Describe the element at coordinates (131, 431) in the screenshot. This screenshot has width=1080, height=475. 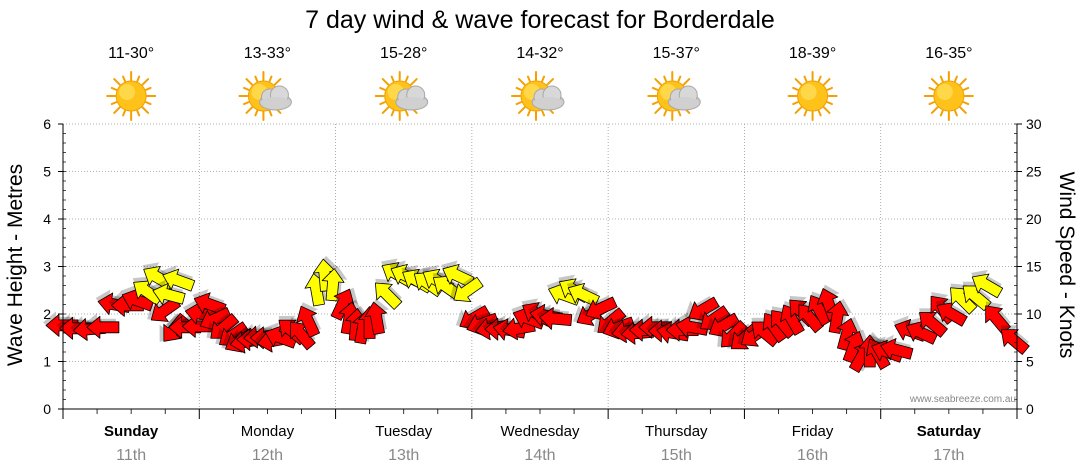
I see `day-label: Sunday` at that location.